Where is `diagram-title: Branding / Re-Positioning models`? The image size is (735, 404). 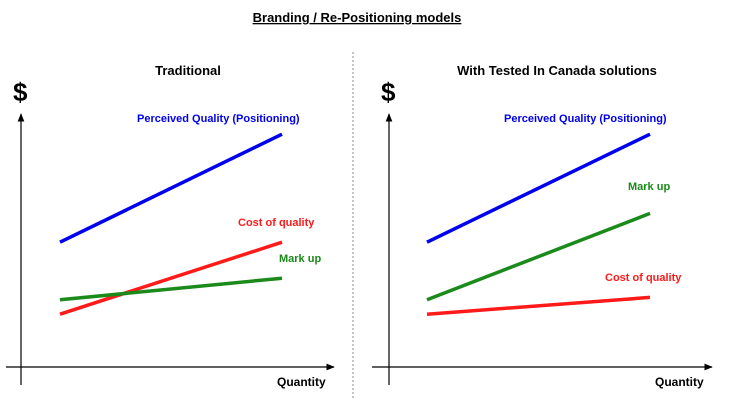 diagram-title: Branding / Re-Positioning models is located at coordinates (357, 17).